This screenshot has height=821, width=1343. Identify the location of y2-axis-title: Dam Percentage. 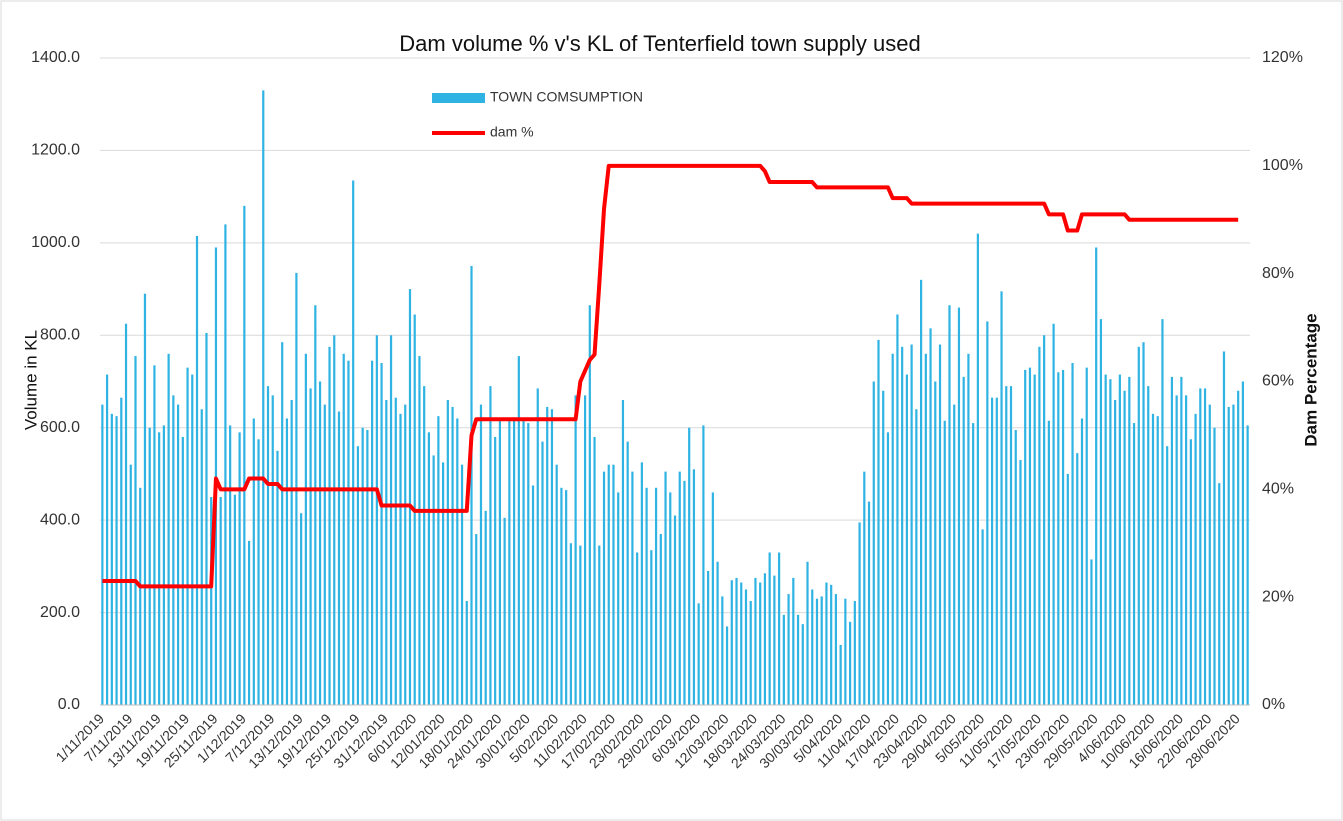
(1310, 379).